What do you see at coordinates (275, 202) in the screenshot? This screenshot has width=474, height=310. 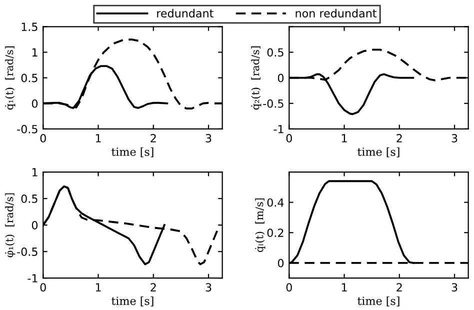 I see `y-tick-label: 0.4` at bounding box center [275, 202].